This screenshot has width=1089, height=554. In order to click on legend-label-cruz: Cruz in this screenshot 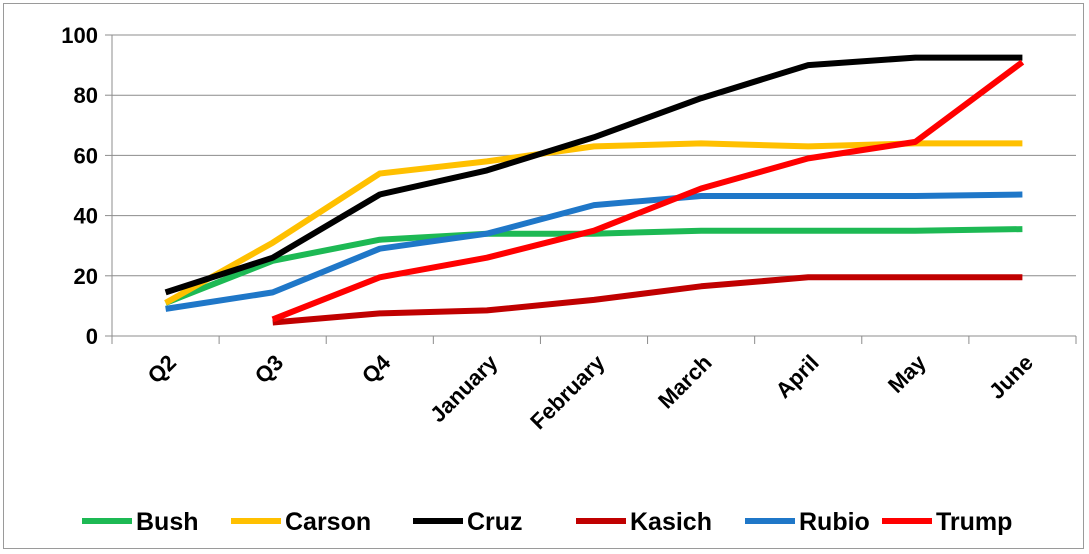, I will do `click(495, 522)`.